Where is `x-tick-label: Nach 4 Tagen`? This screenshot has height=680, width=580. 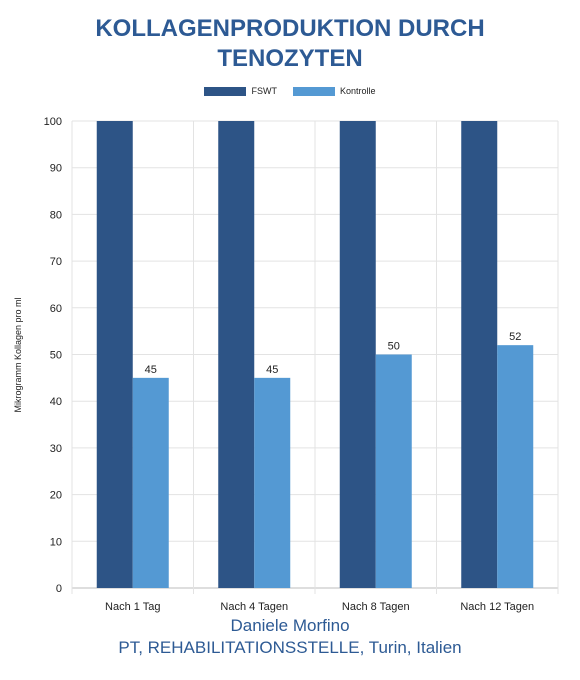
x-tick-label: Nach 4 Tagen is located at coordinates (254, 607).